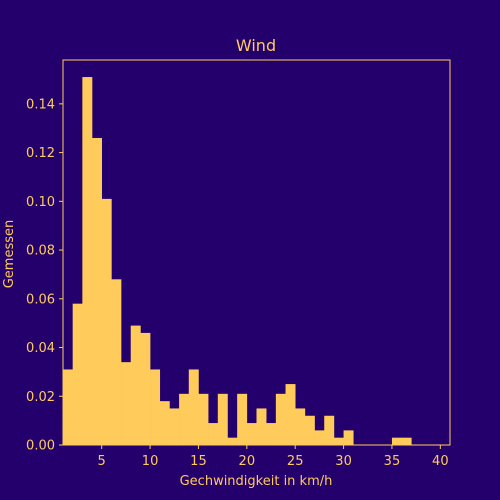 This screenshot has width=500, height=500. I want to click on y-tick-label: 0.02, so click(40, 397).